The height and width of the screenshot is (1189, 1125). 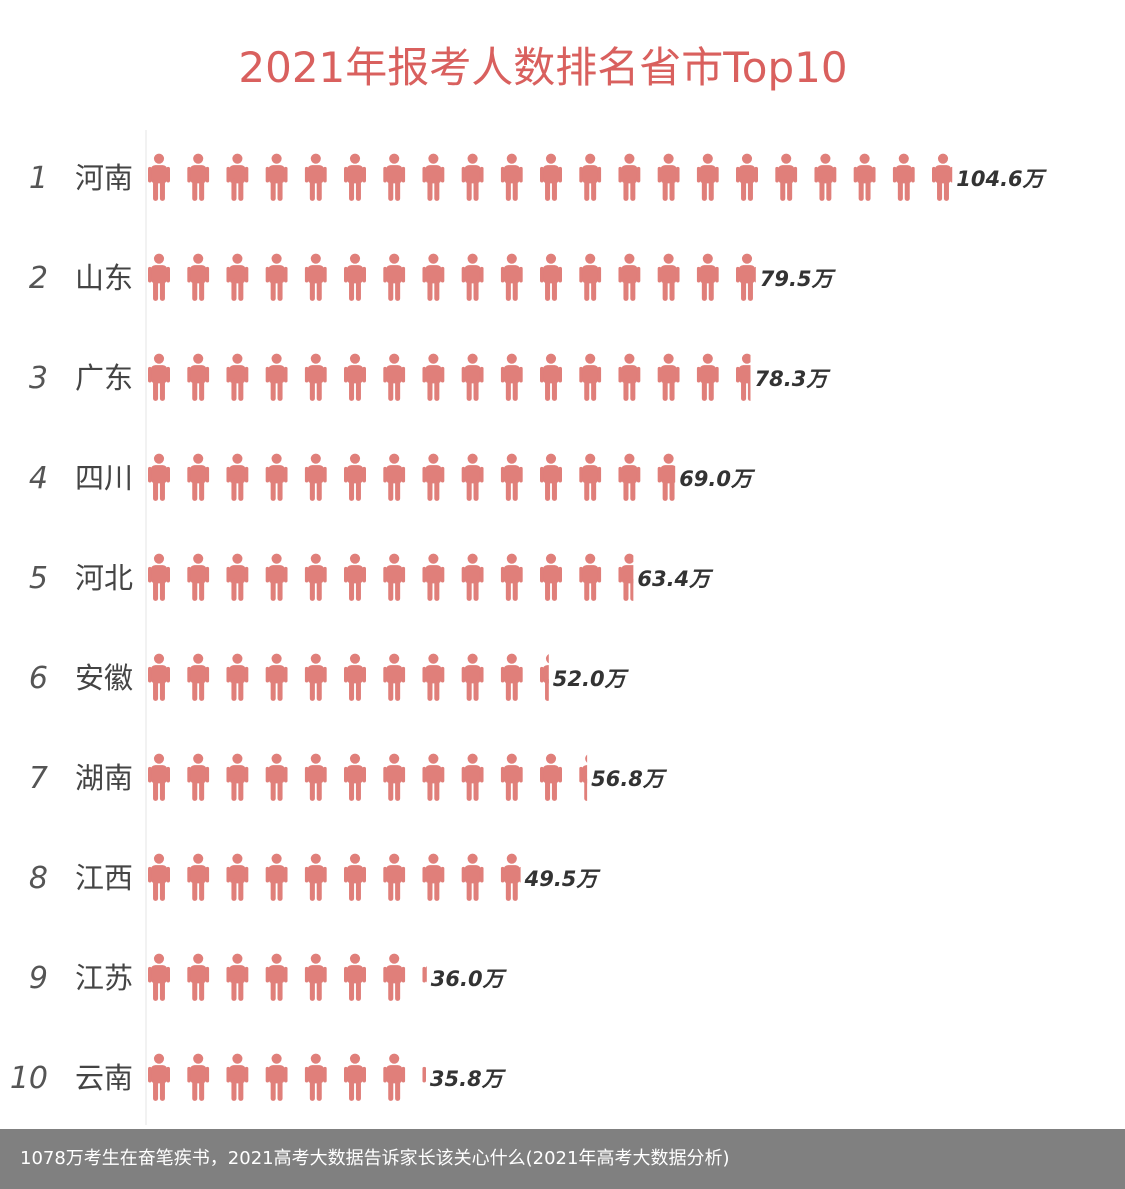 What do you see at coordinates (38, 178) in the screenshot?
I see `rank-label: 1` at bounding box center [38, 178].